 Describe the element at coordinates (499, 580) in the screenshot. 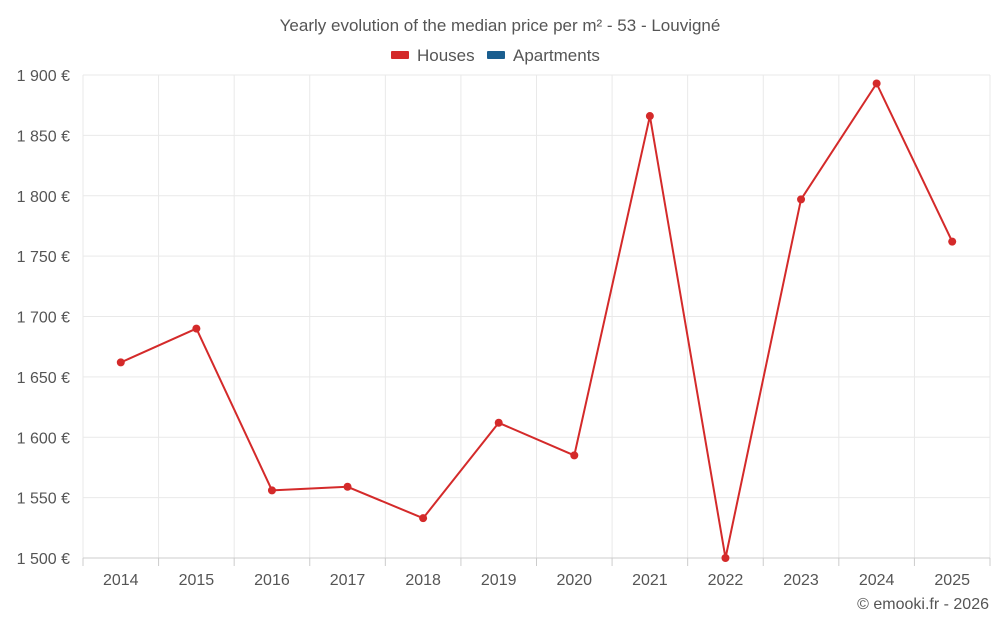

I see `x-tick-label: 2019` at that location.